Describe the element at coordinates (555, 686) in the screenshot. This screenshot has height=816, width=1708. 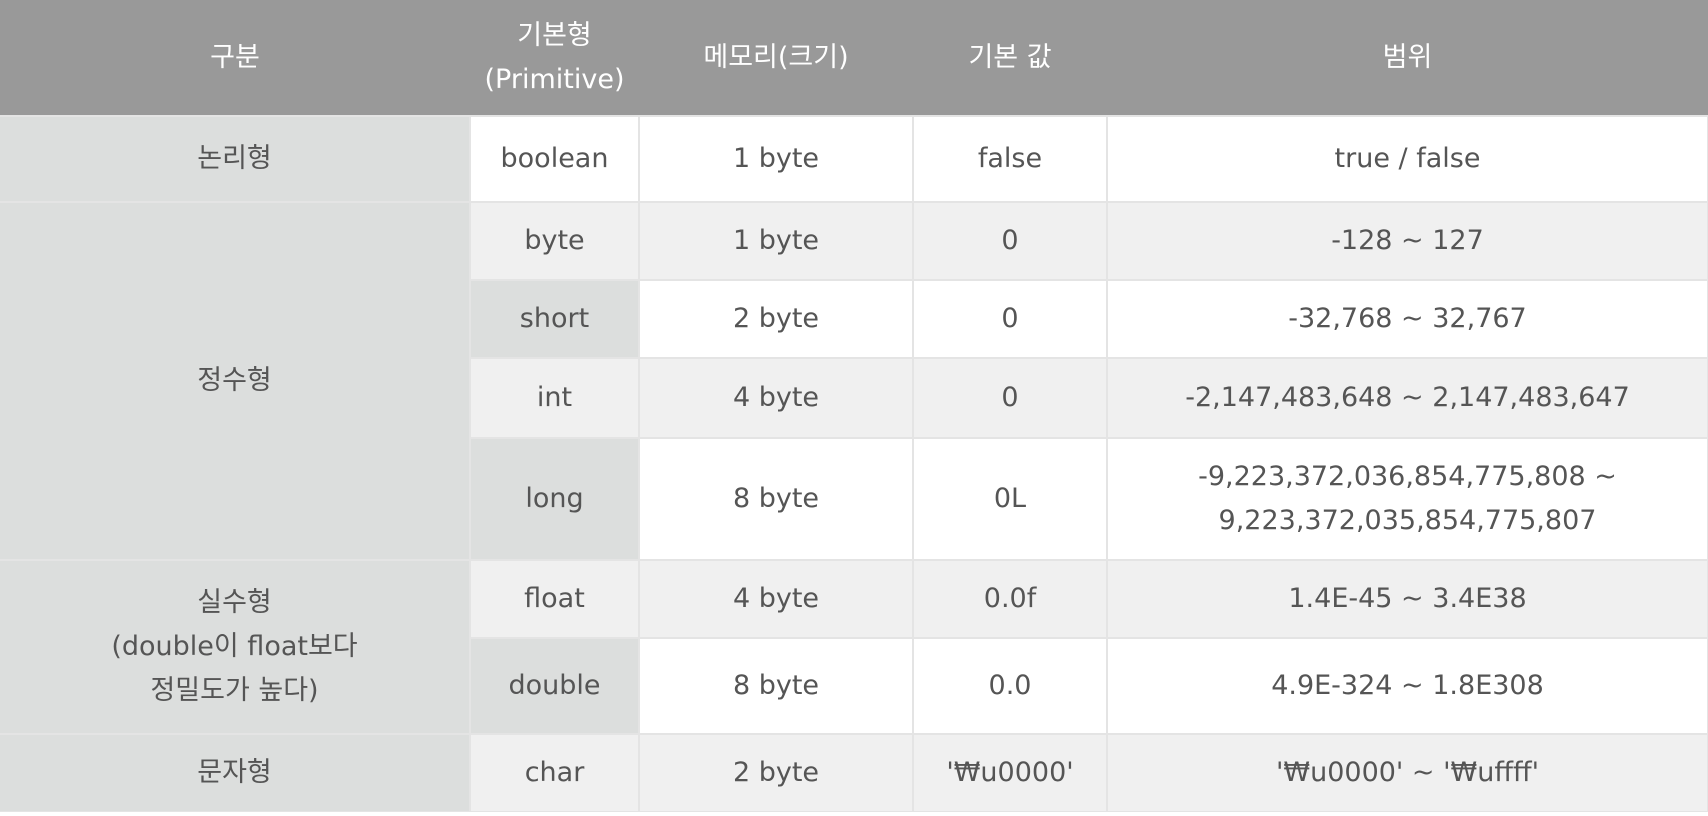
I see `primitive-cell: double` at that location.